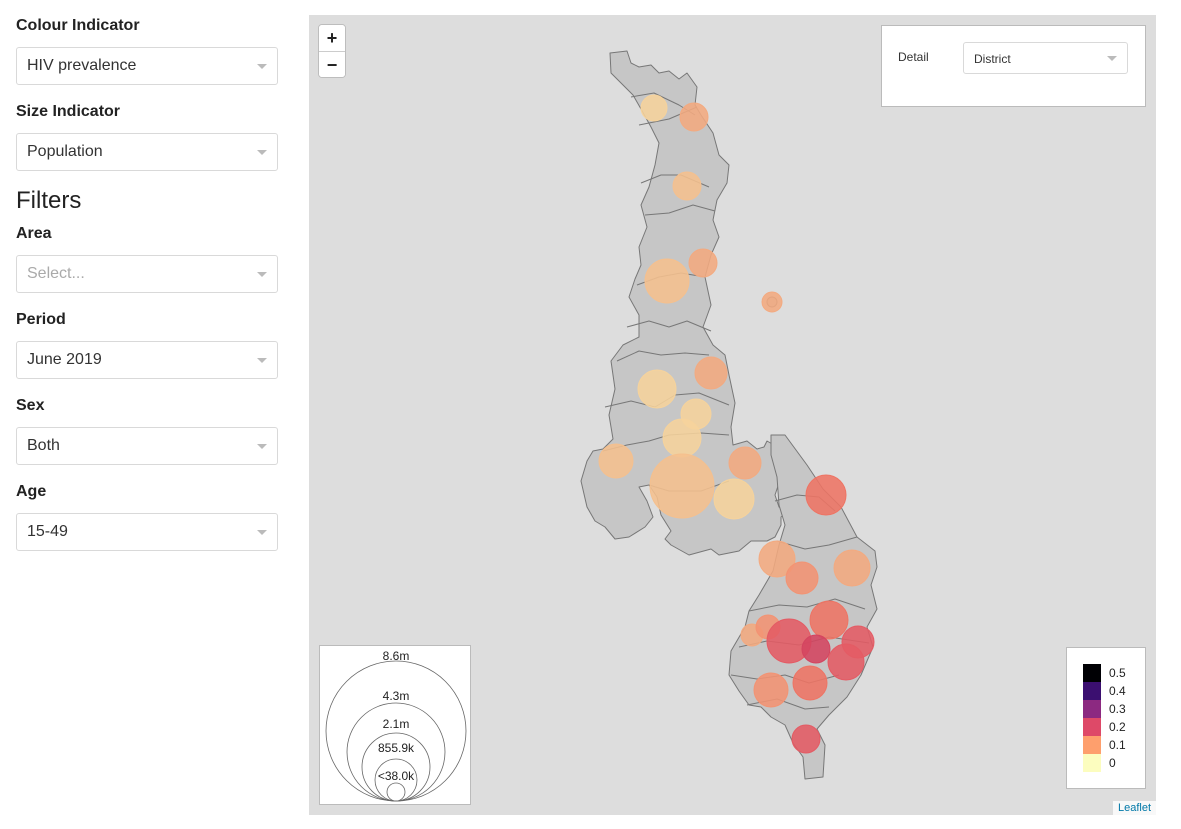 Image resolution: width=1181 pixels, height=829 pixels. I want to click on size-legend: 8.6m 4.3m 2.1m 855.9k <38.0k, so click(395, 725).